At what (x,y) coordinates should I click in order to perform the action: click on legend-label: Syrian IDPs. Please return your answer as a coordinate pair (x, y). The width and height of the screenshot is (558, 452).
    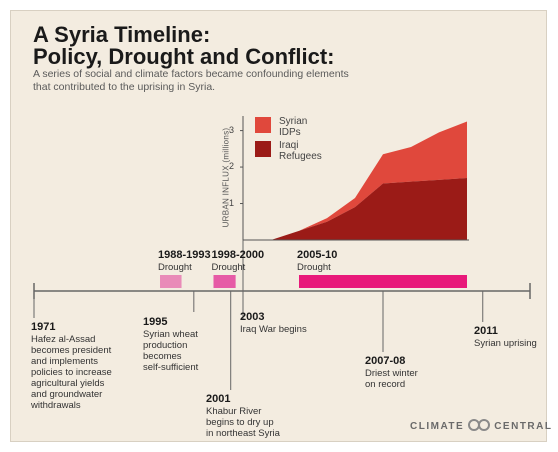
    Looking at the image, I should click on (314, 127).